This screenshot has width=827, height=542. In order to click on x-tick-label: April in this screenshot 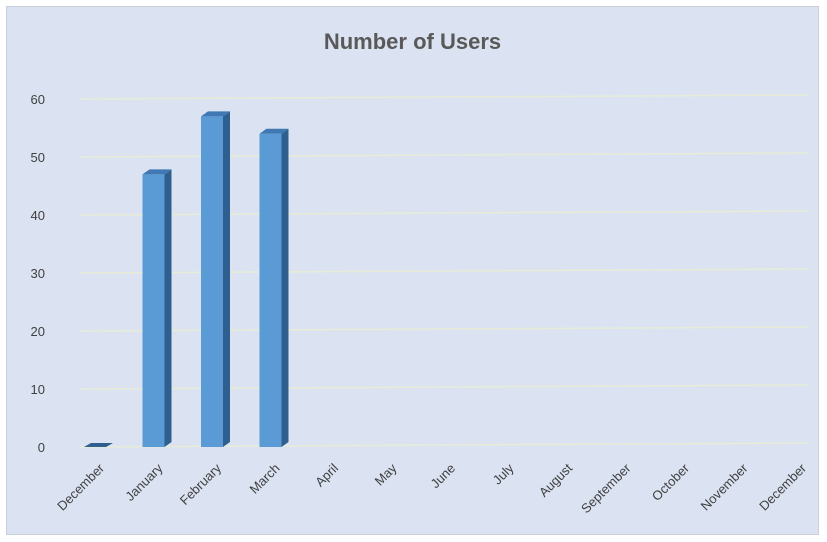, I will do `click(326, 474)`.